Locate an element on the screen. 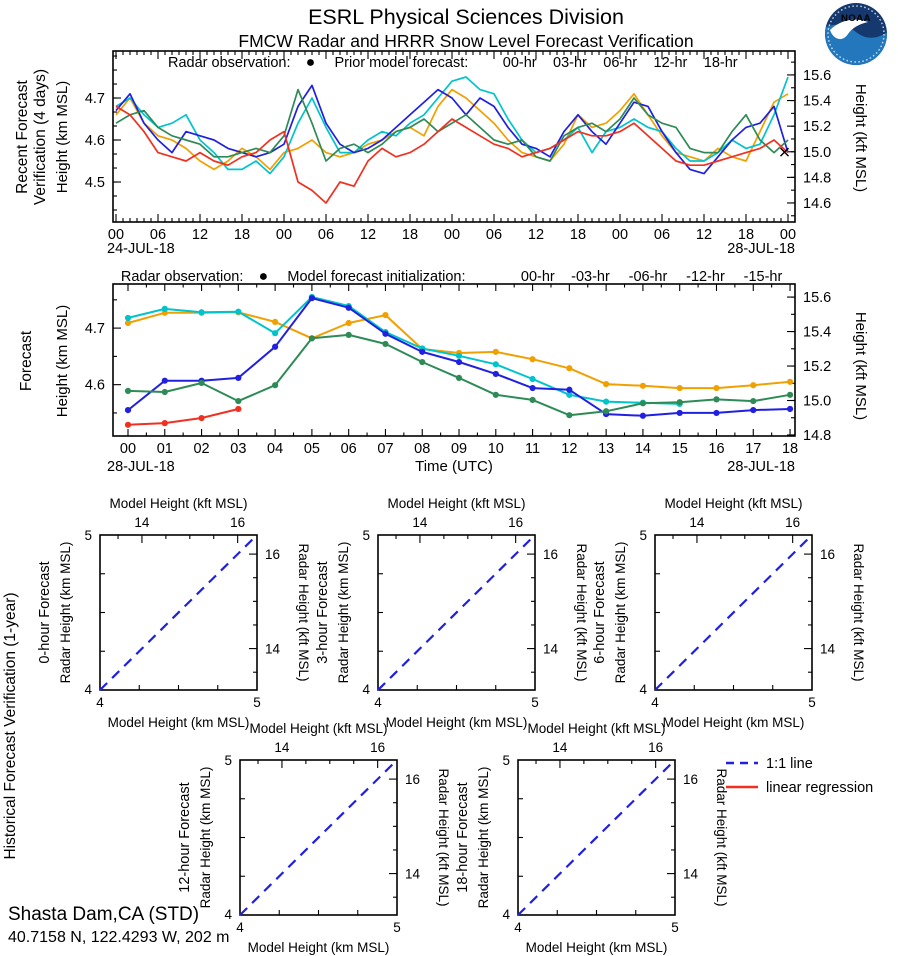 The image size is (898, 956). chart1-y-tick-label-km: 4.7 is located at coordinates (95, 99).